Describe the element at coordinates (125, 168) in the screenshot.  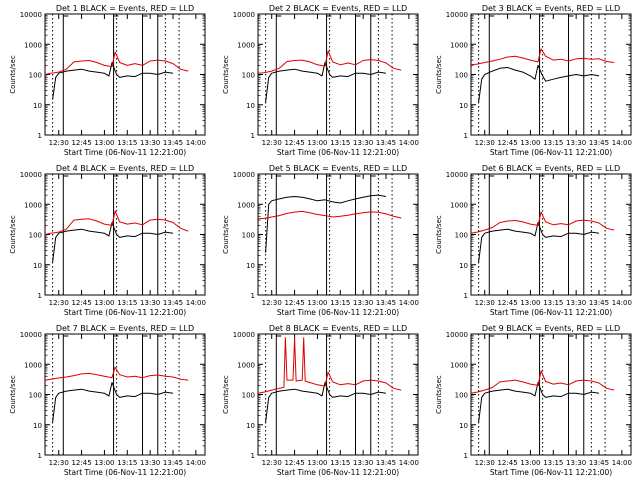
I see `chart-title: Det 4 BLACK = Events, RED = LLD` at that location.